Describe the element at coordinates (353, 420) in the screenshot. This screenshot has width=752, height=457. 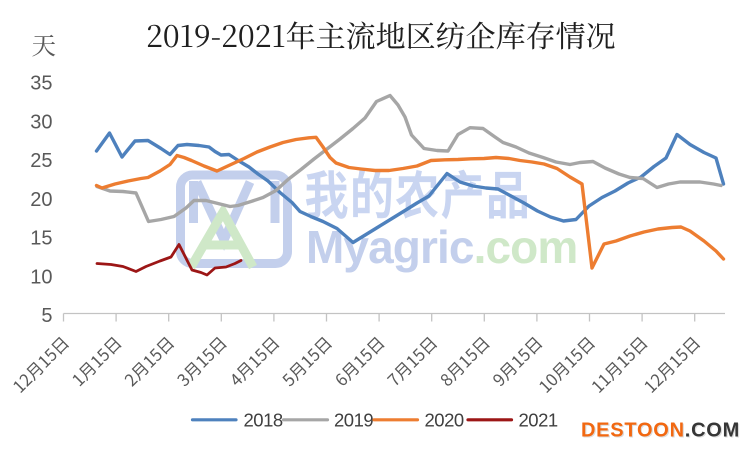
I see `svg-text: 2019` at that location.